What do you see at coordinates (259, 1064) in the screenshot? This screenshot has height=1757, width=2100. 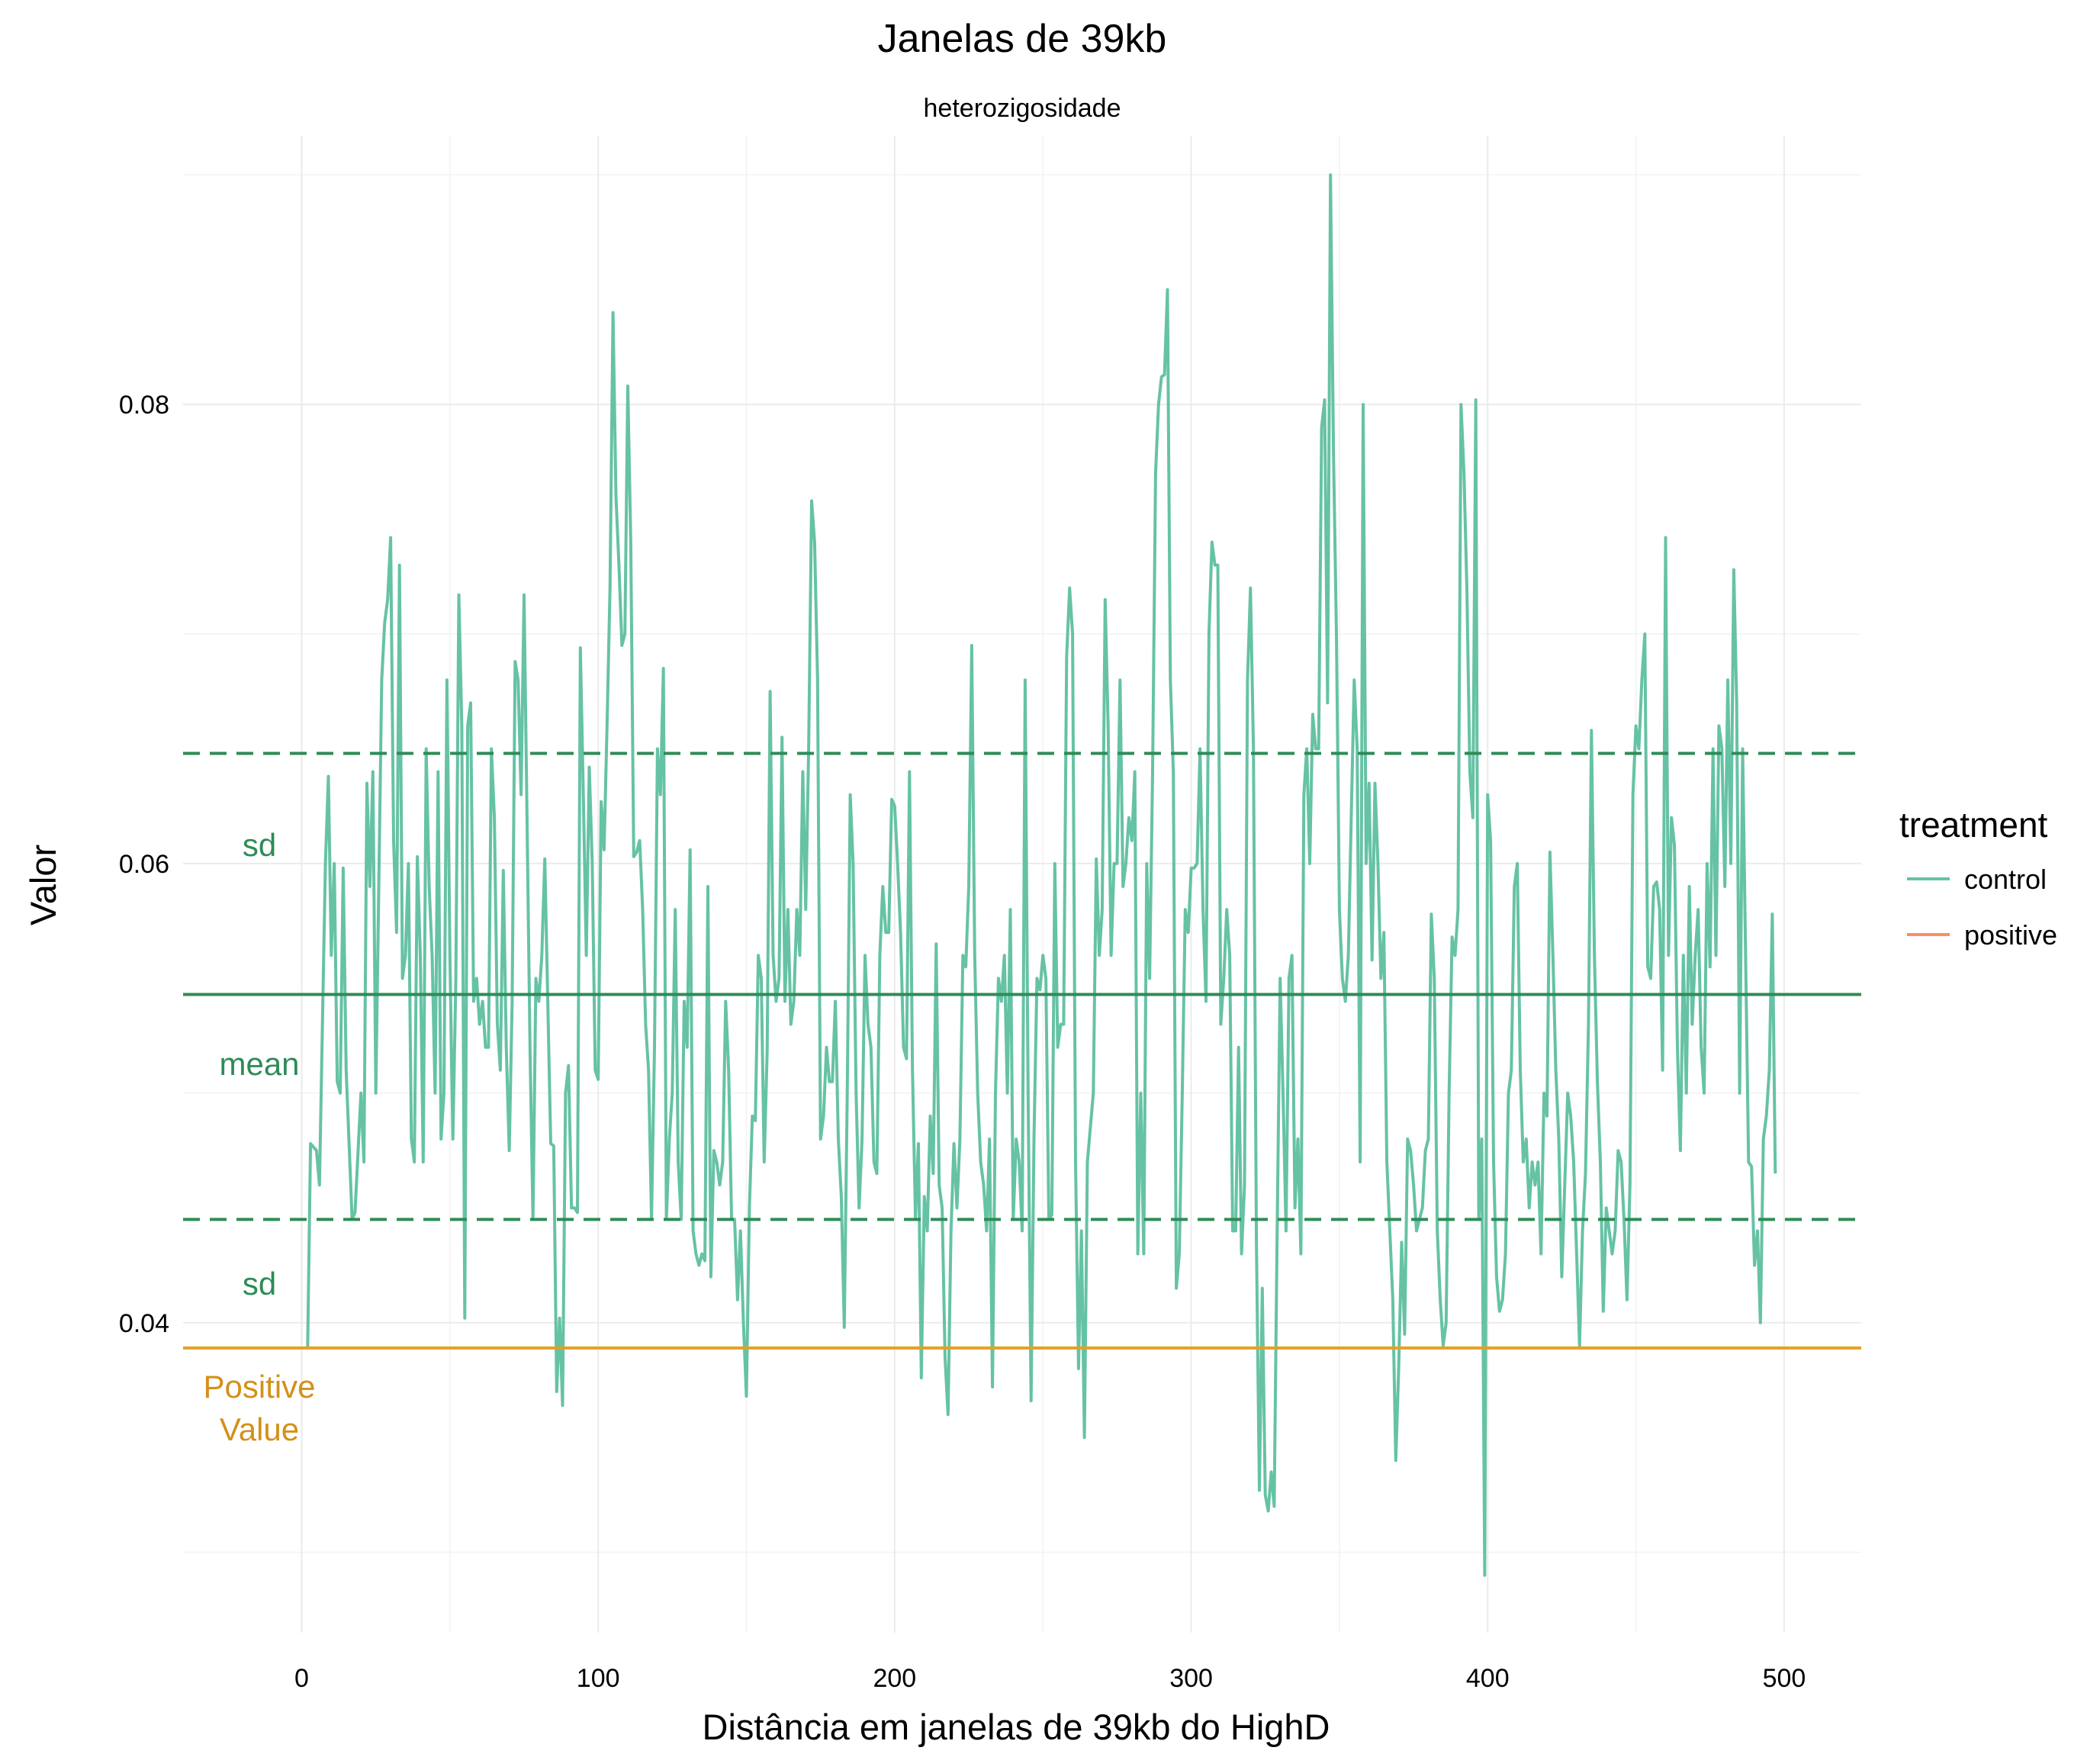 I see `annotation-mean: mean` at bounding box center [259, 1064].